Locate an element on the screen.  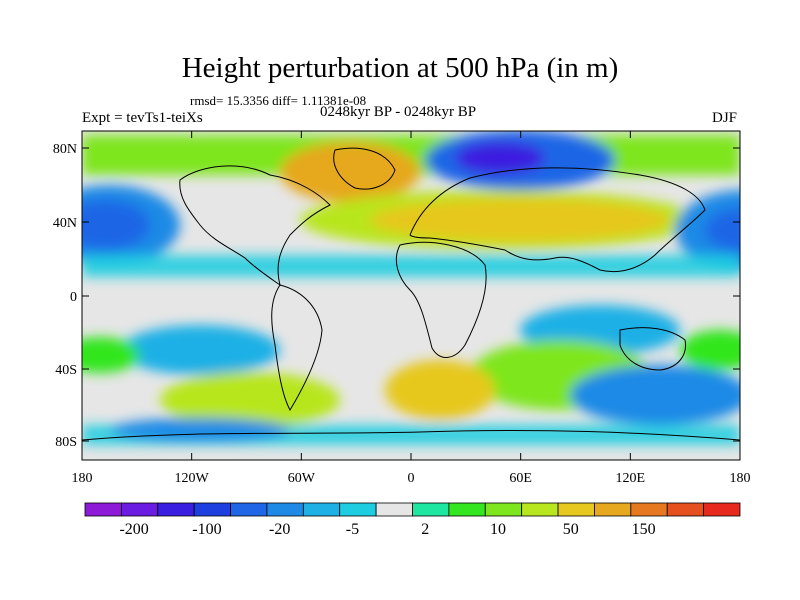
lat-tick-label: 80N is located at coordinates (65, 149).